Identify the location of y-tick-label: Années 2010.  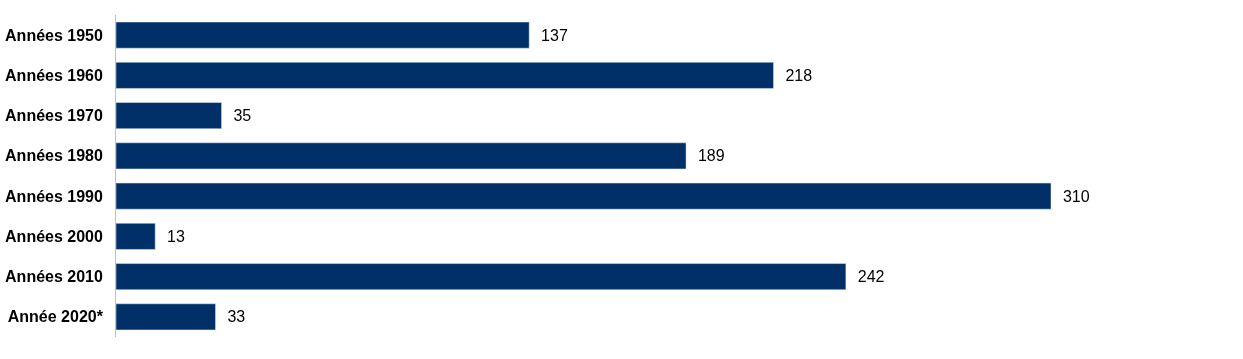
(54, 277).